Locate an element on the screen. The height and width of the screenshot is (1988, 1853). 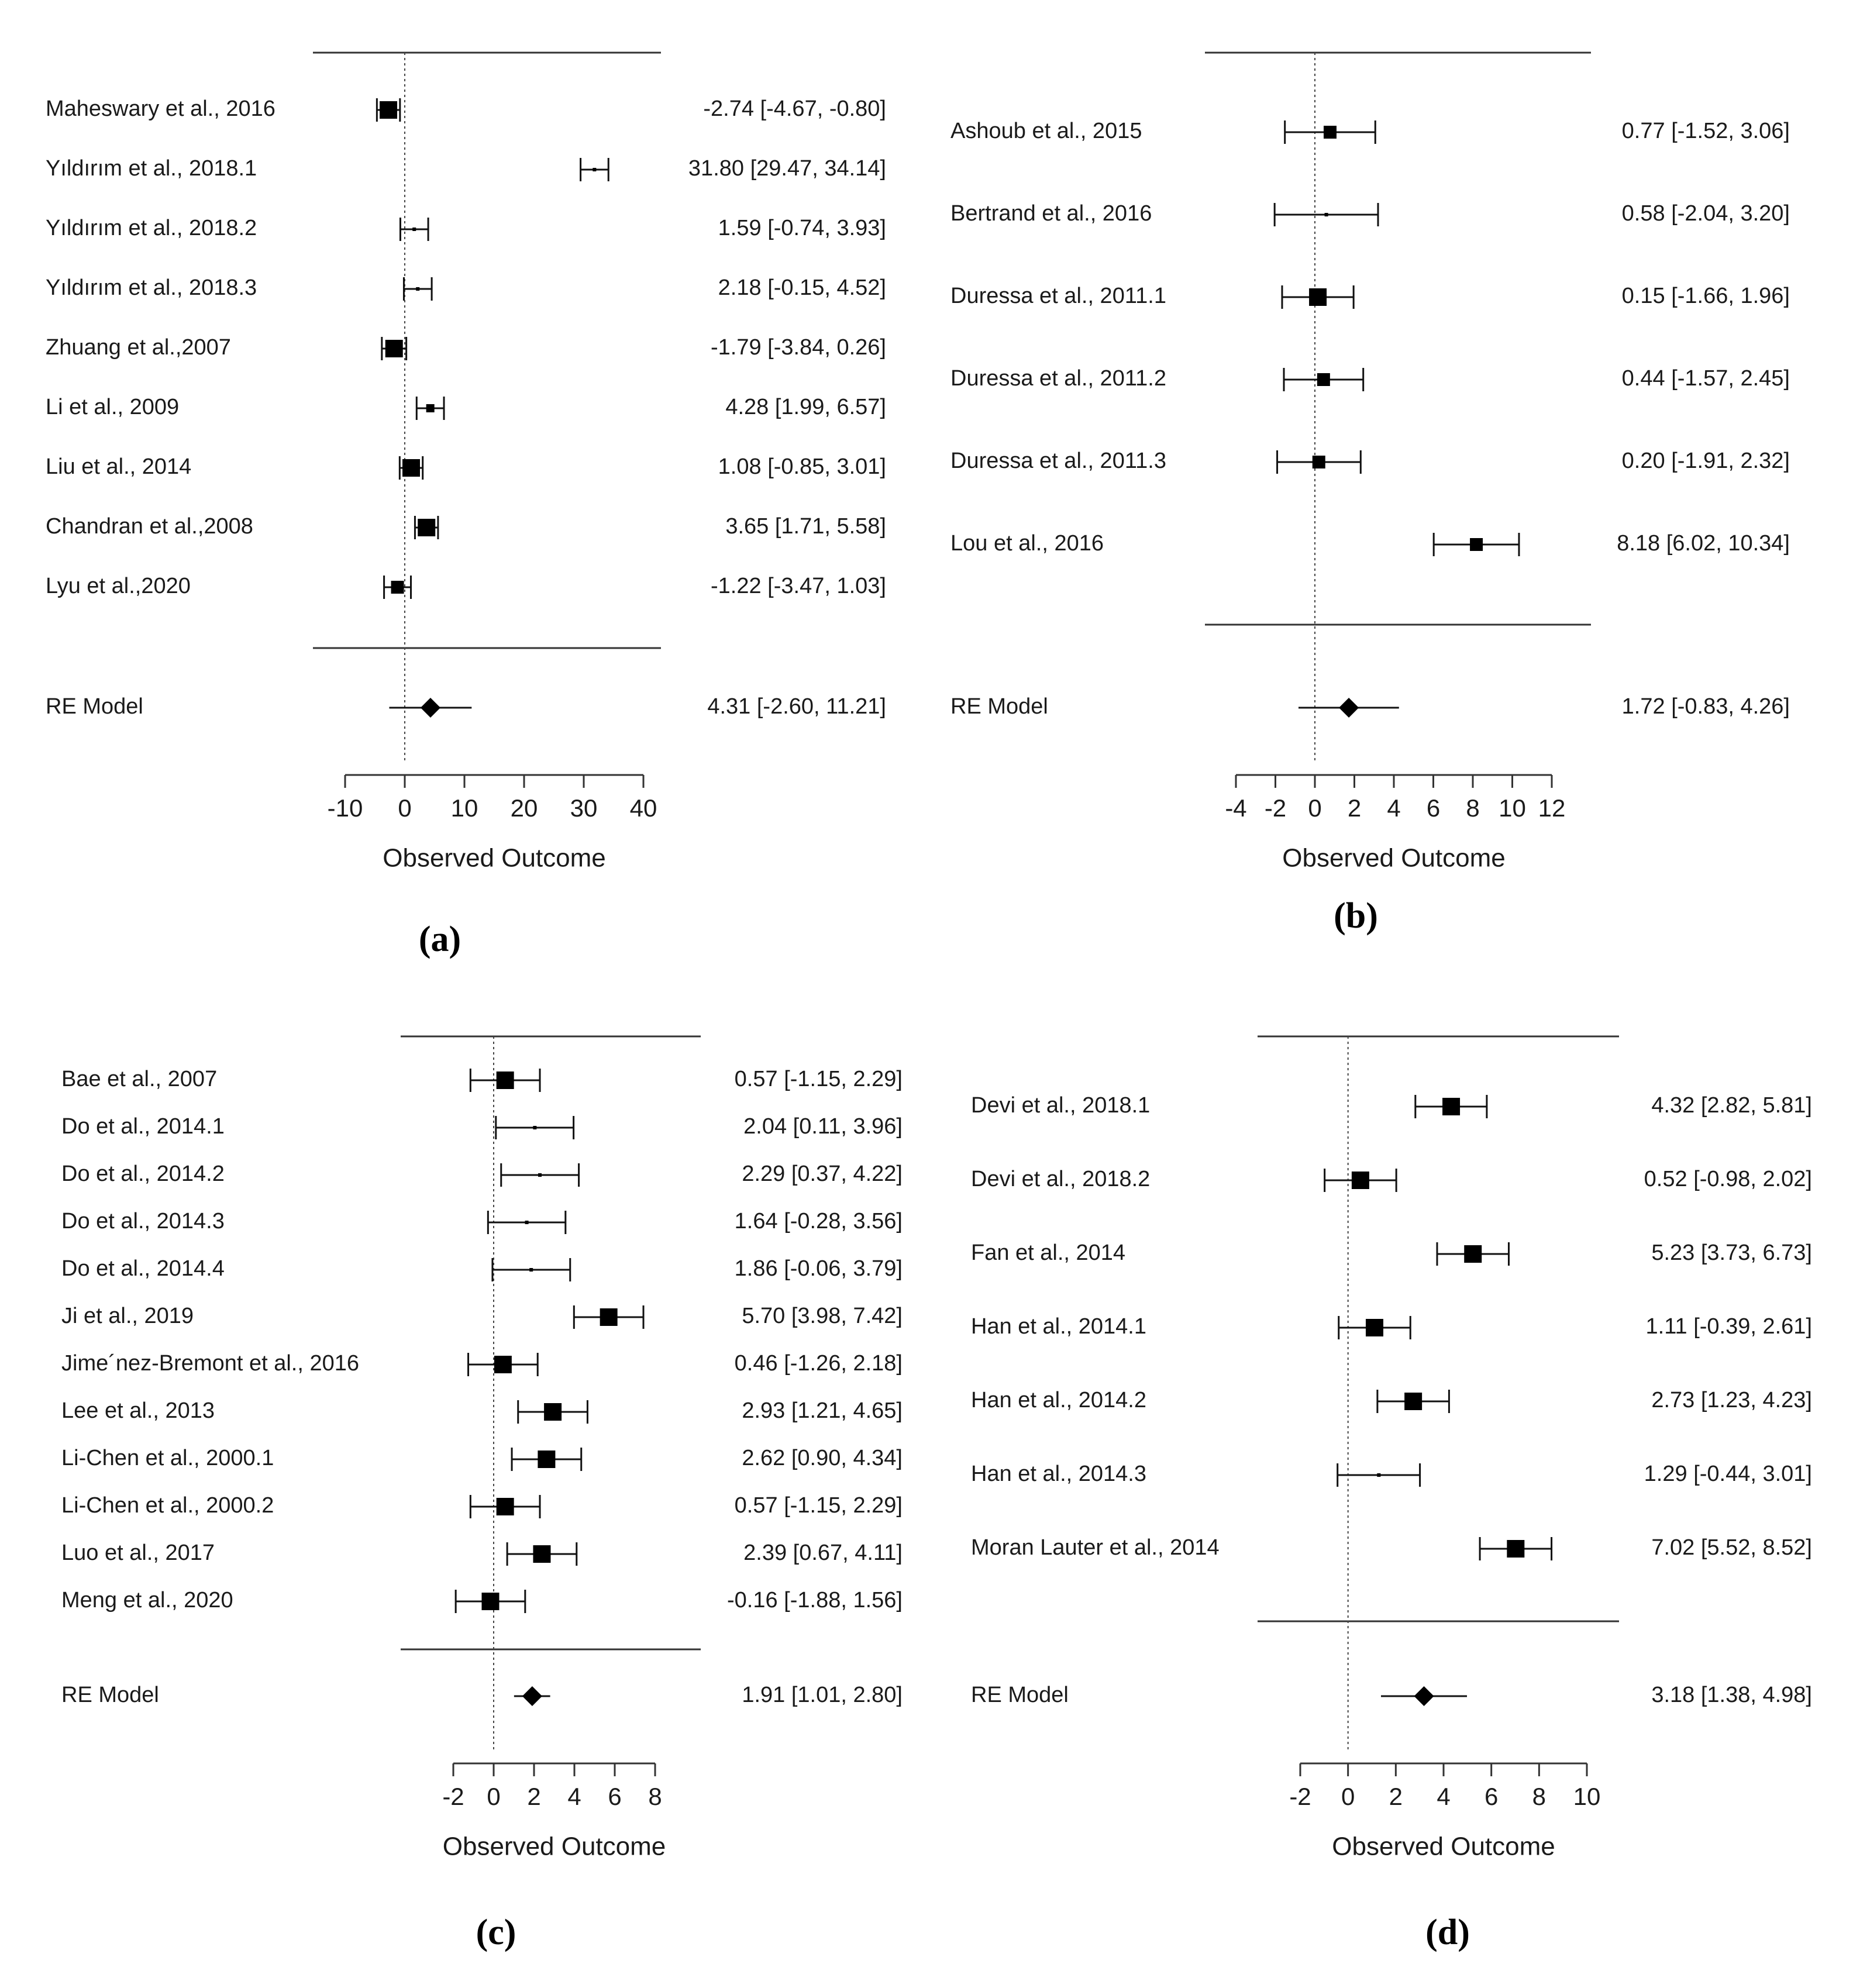
x-tick-label: -10 is located at coordinates (345, 808).